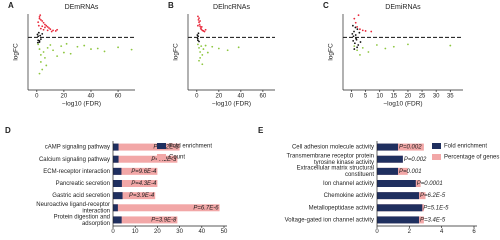 This screenshot has width=500, height=240. Describe the element at coordinates (135, 232) in the screenshot. I see `x-tick-label: 10` at that location.